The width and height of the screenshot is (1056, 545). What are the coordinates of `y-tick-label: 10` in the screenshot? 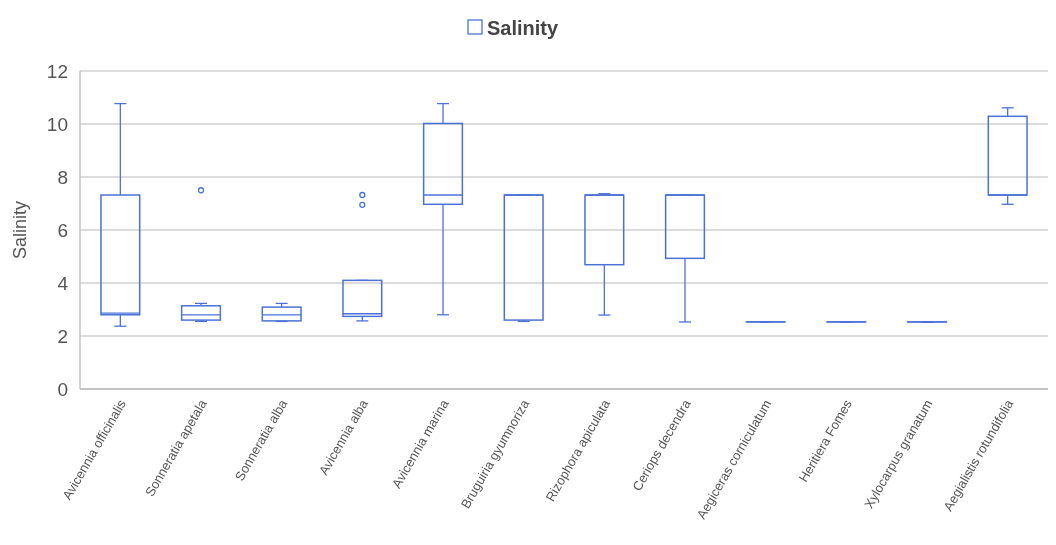 It's located at (57, 124).